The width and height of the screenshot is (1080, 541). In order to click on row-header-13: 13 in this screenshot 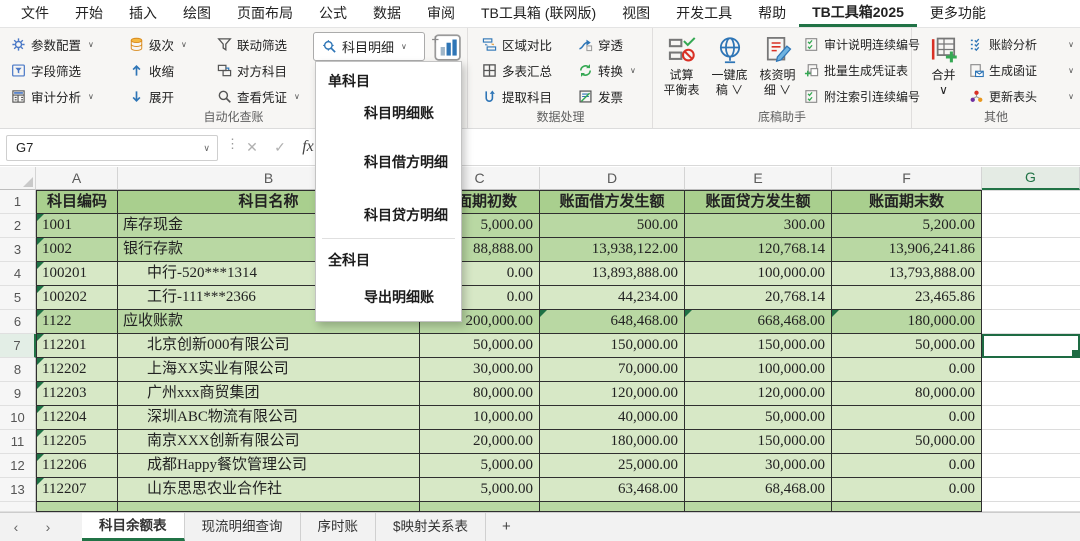, I will do `click(18, 490)`.